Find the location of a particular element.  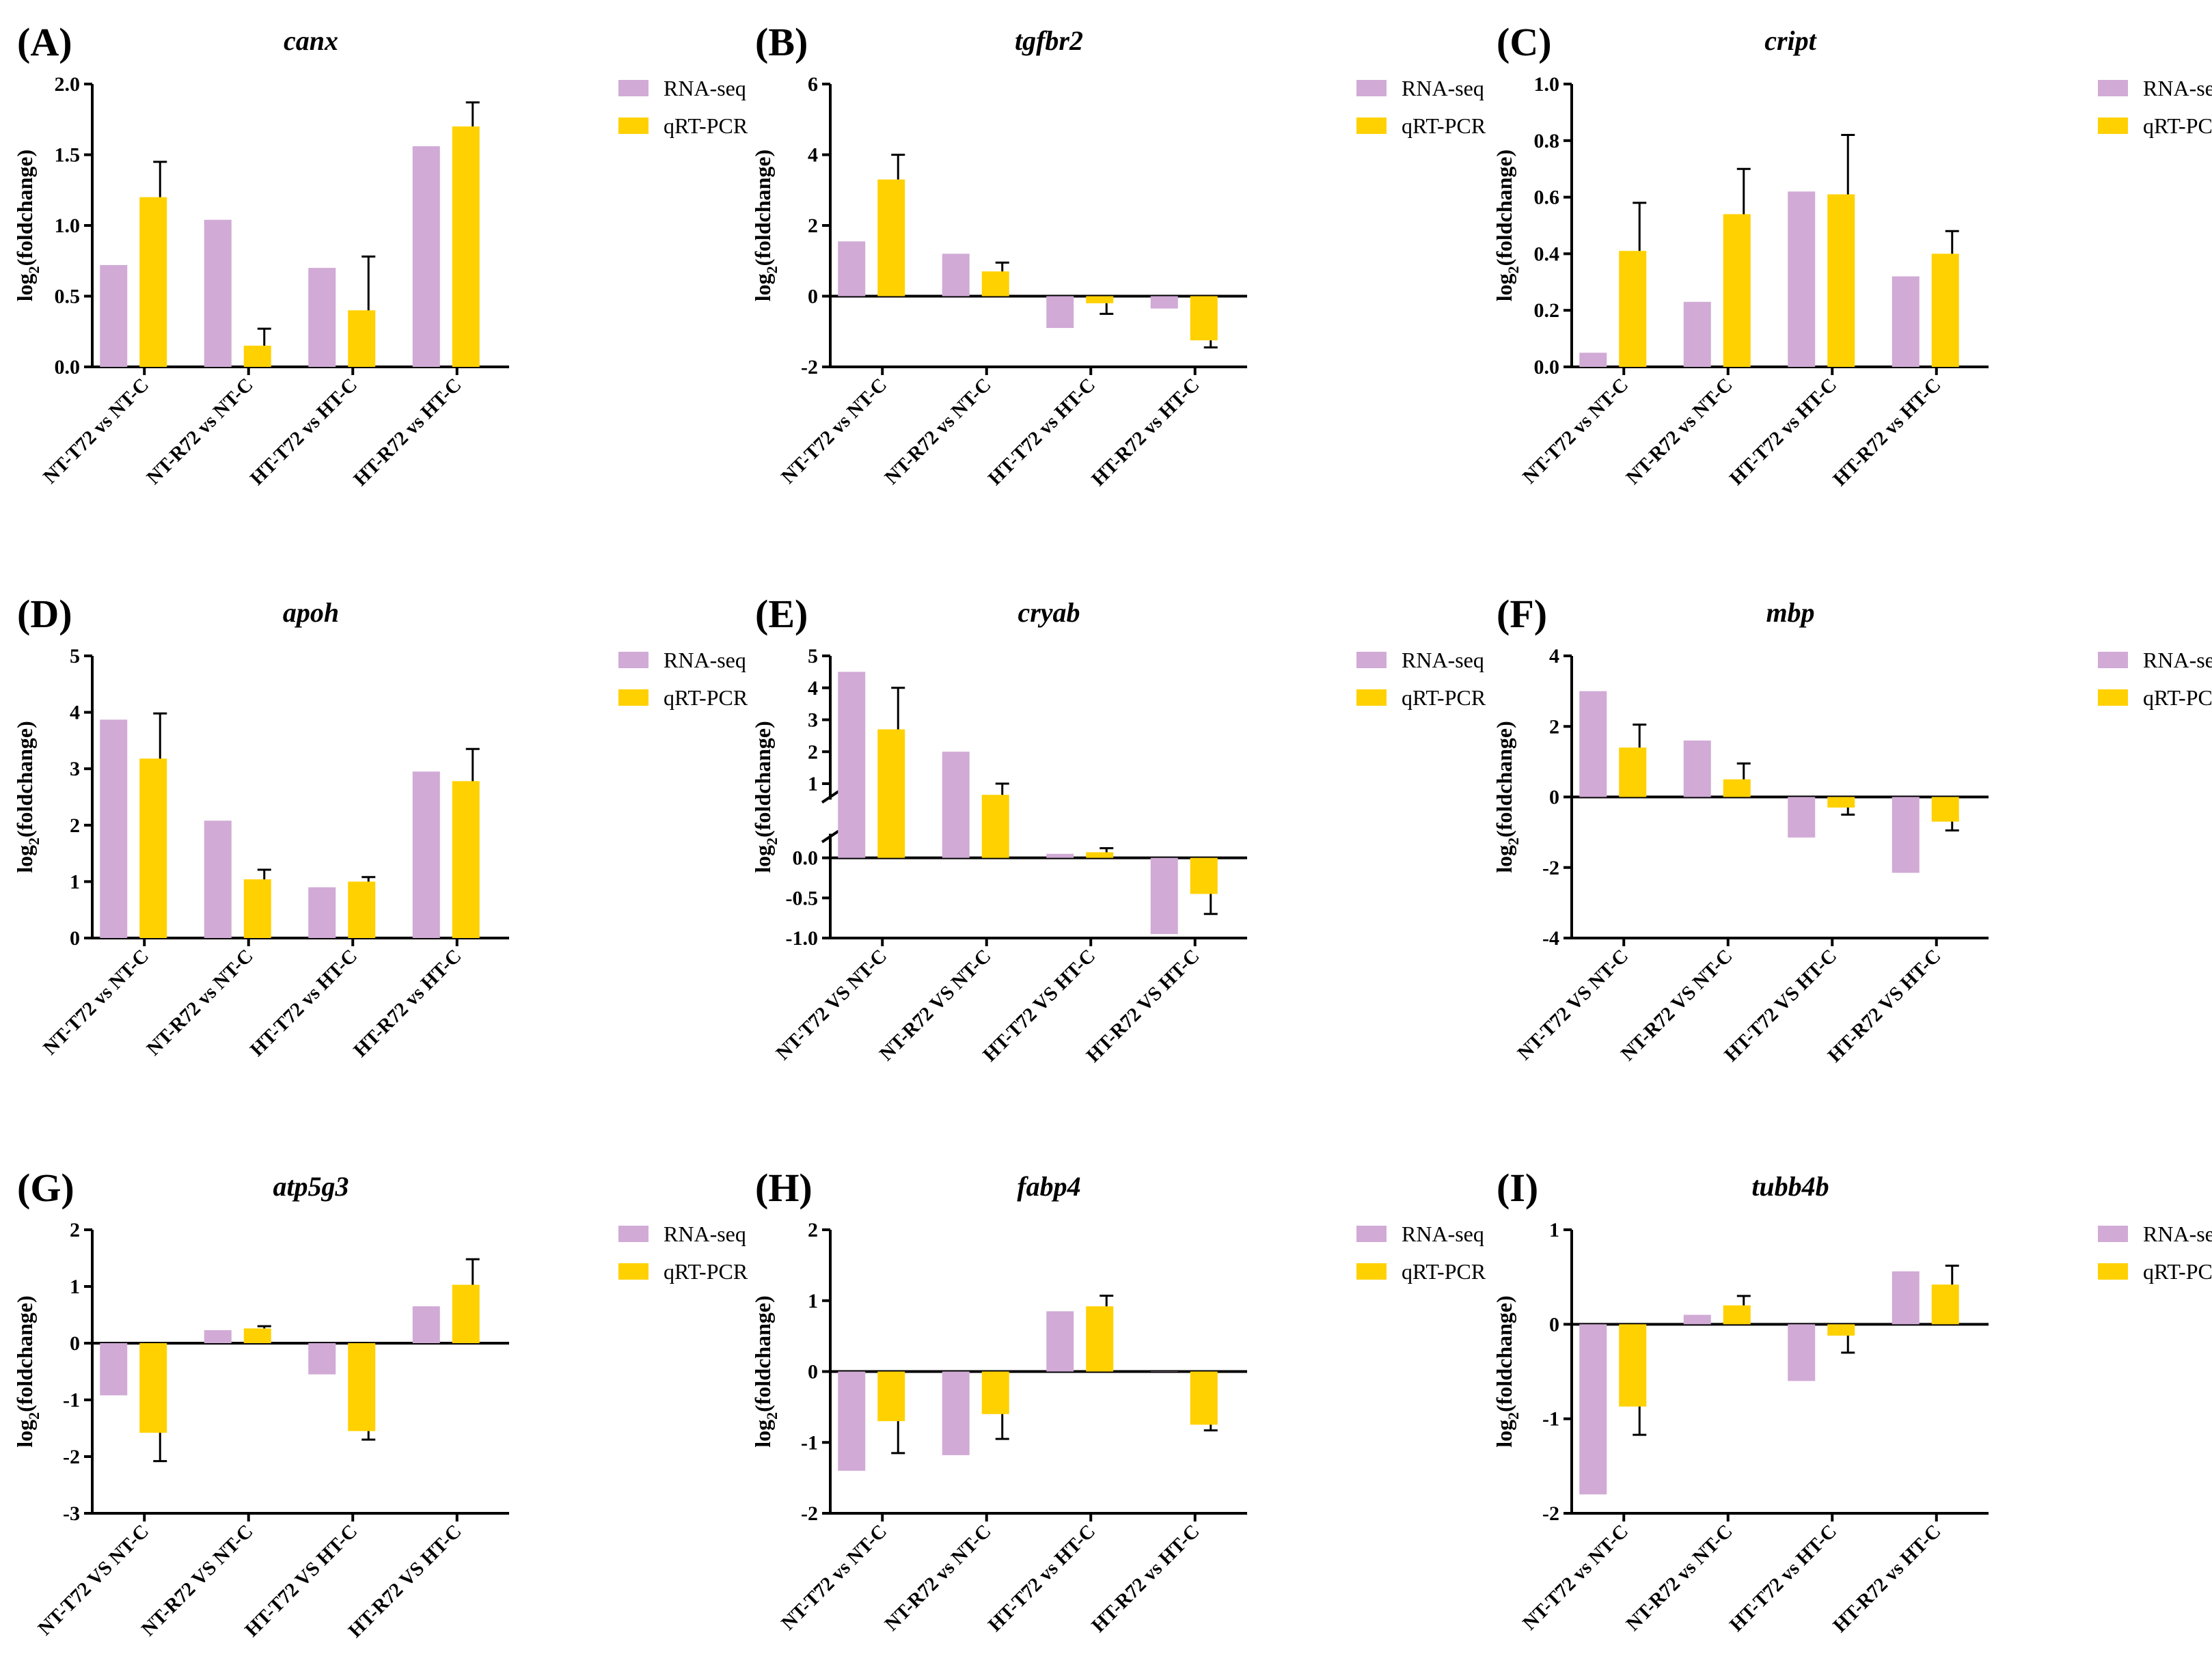

chart-title: tubb4b is located at coordinates (1790, 1186).